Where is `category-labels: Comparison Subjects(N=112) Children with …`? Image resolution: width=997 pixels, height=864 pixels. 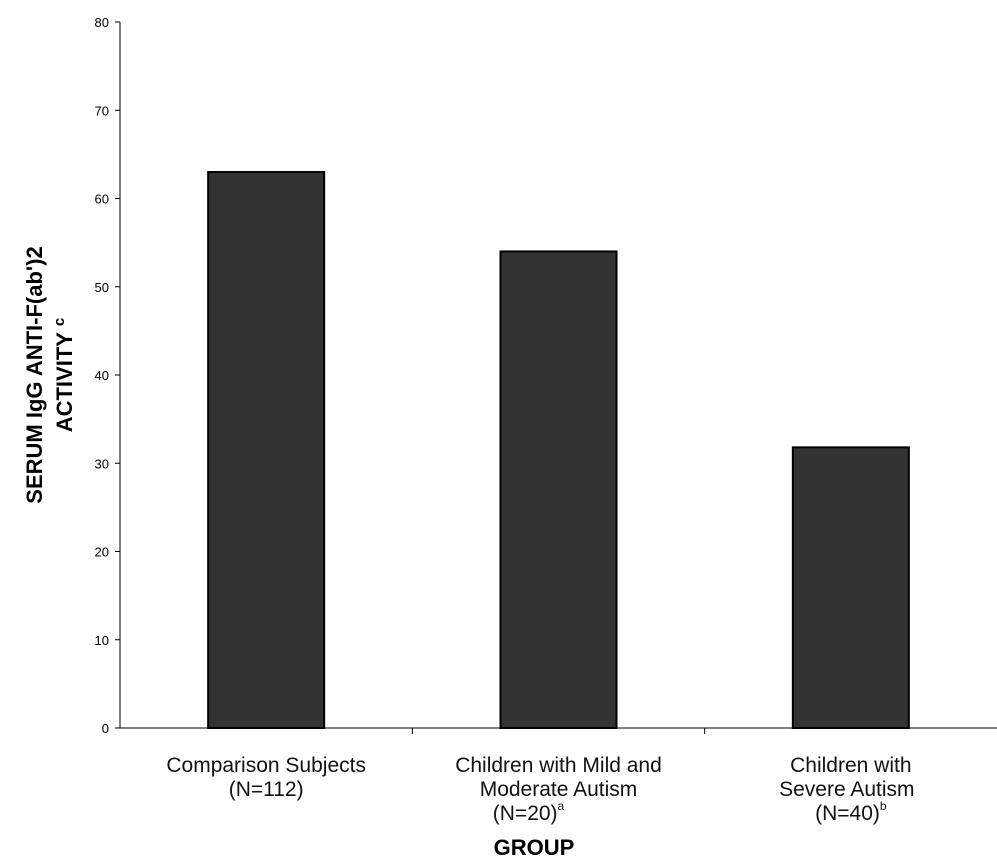 category-labels: Comparison Subjects(N=112) Children with … is located at coordinates (540, 789).